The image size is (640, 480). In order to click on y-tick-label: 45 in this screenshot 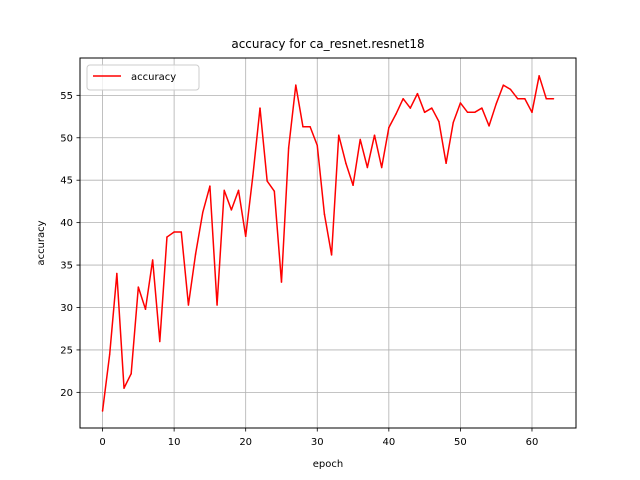, I will do `click(66, 181)`.